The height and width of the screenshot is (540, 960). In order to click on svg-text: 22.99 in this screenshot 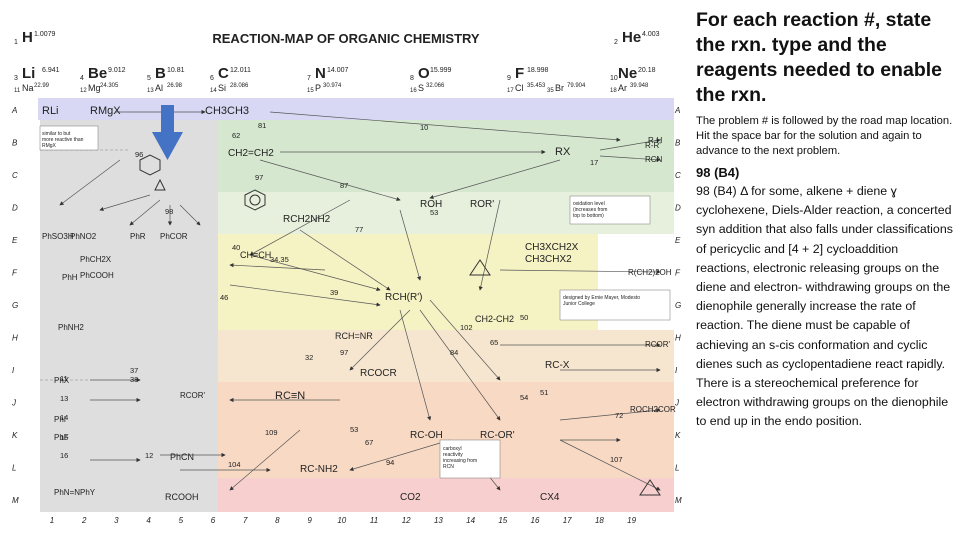, I will do `click(42, 86)`.